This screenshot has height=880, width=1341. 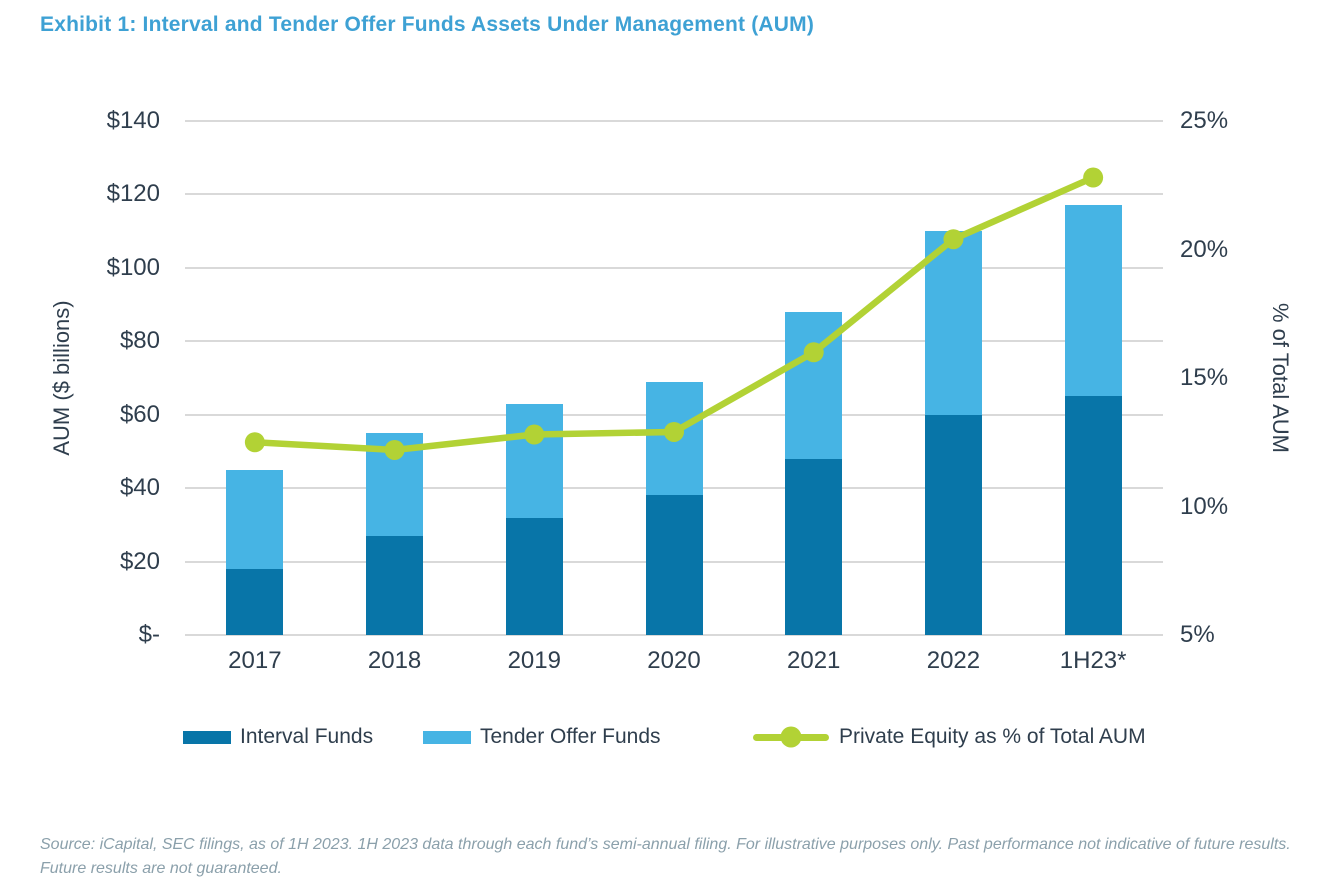 What do you see at coordinates (674, 660) in the screenshot?
I see `x-axis-tick: 2020` at bounding box center [674, 660].